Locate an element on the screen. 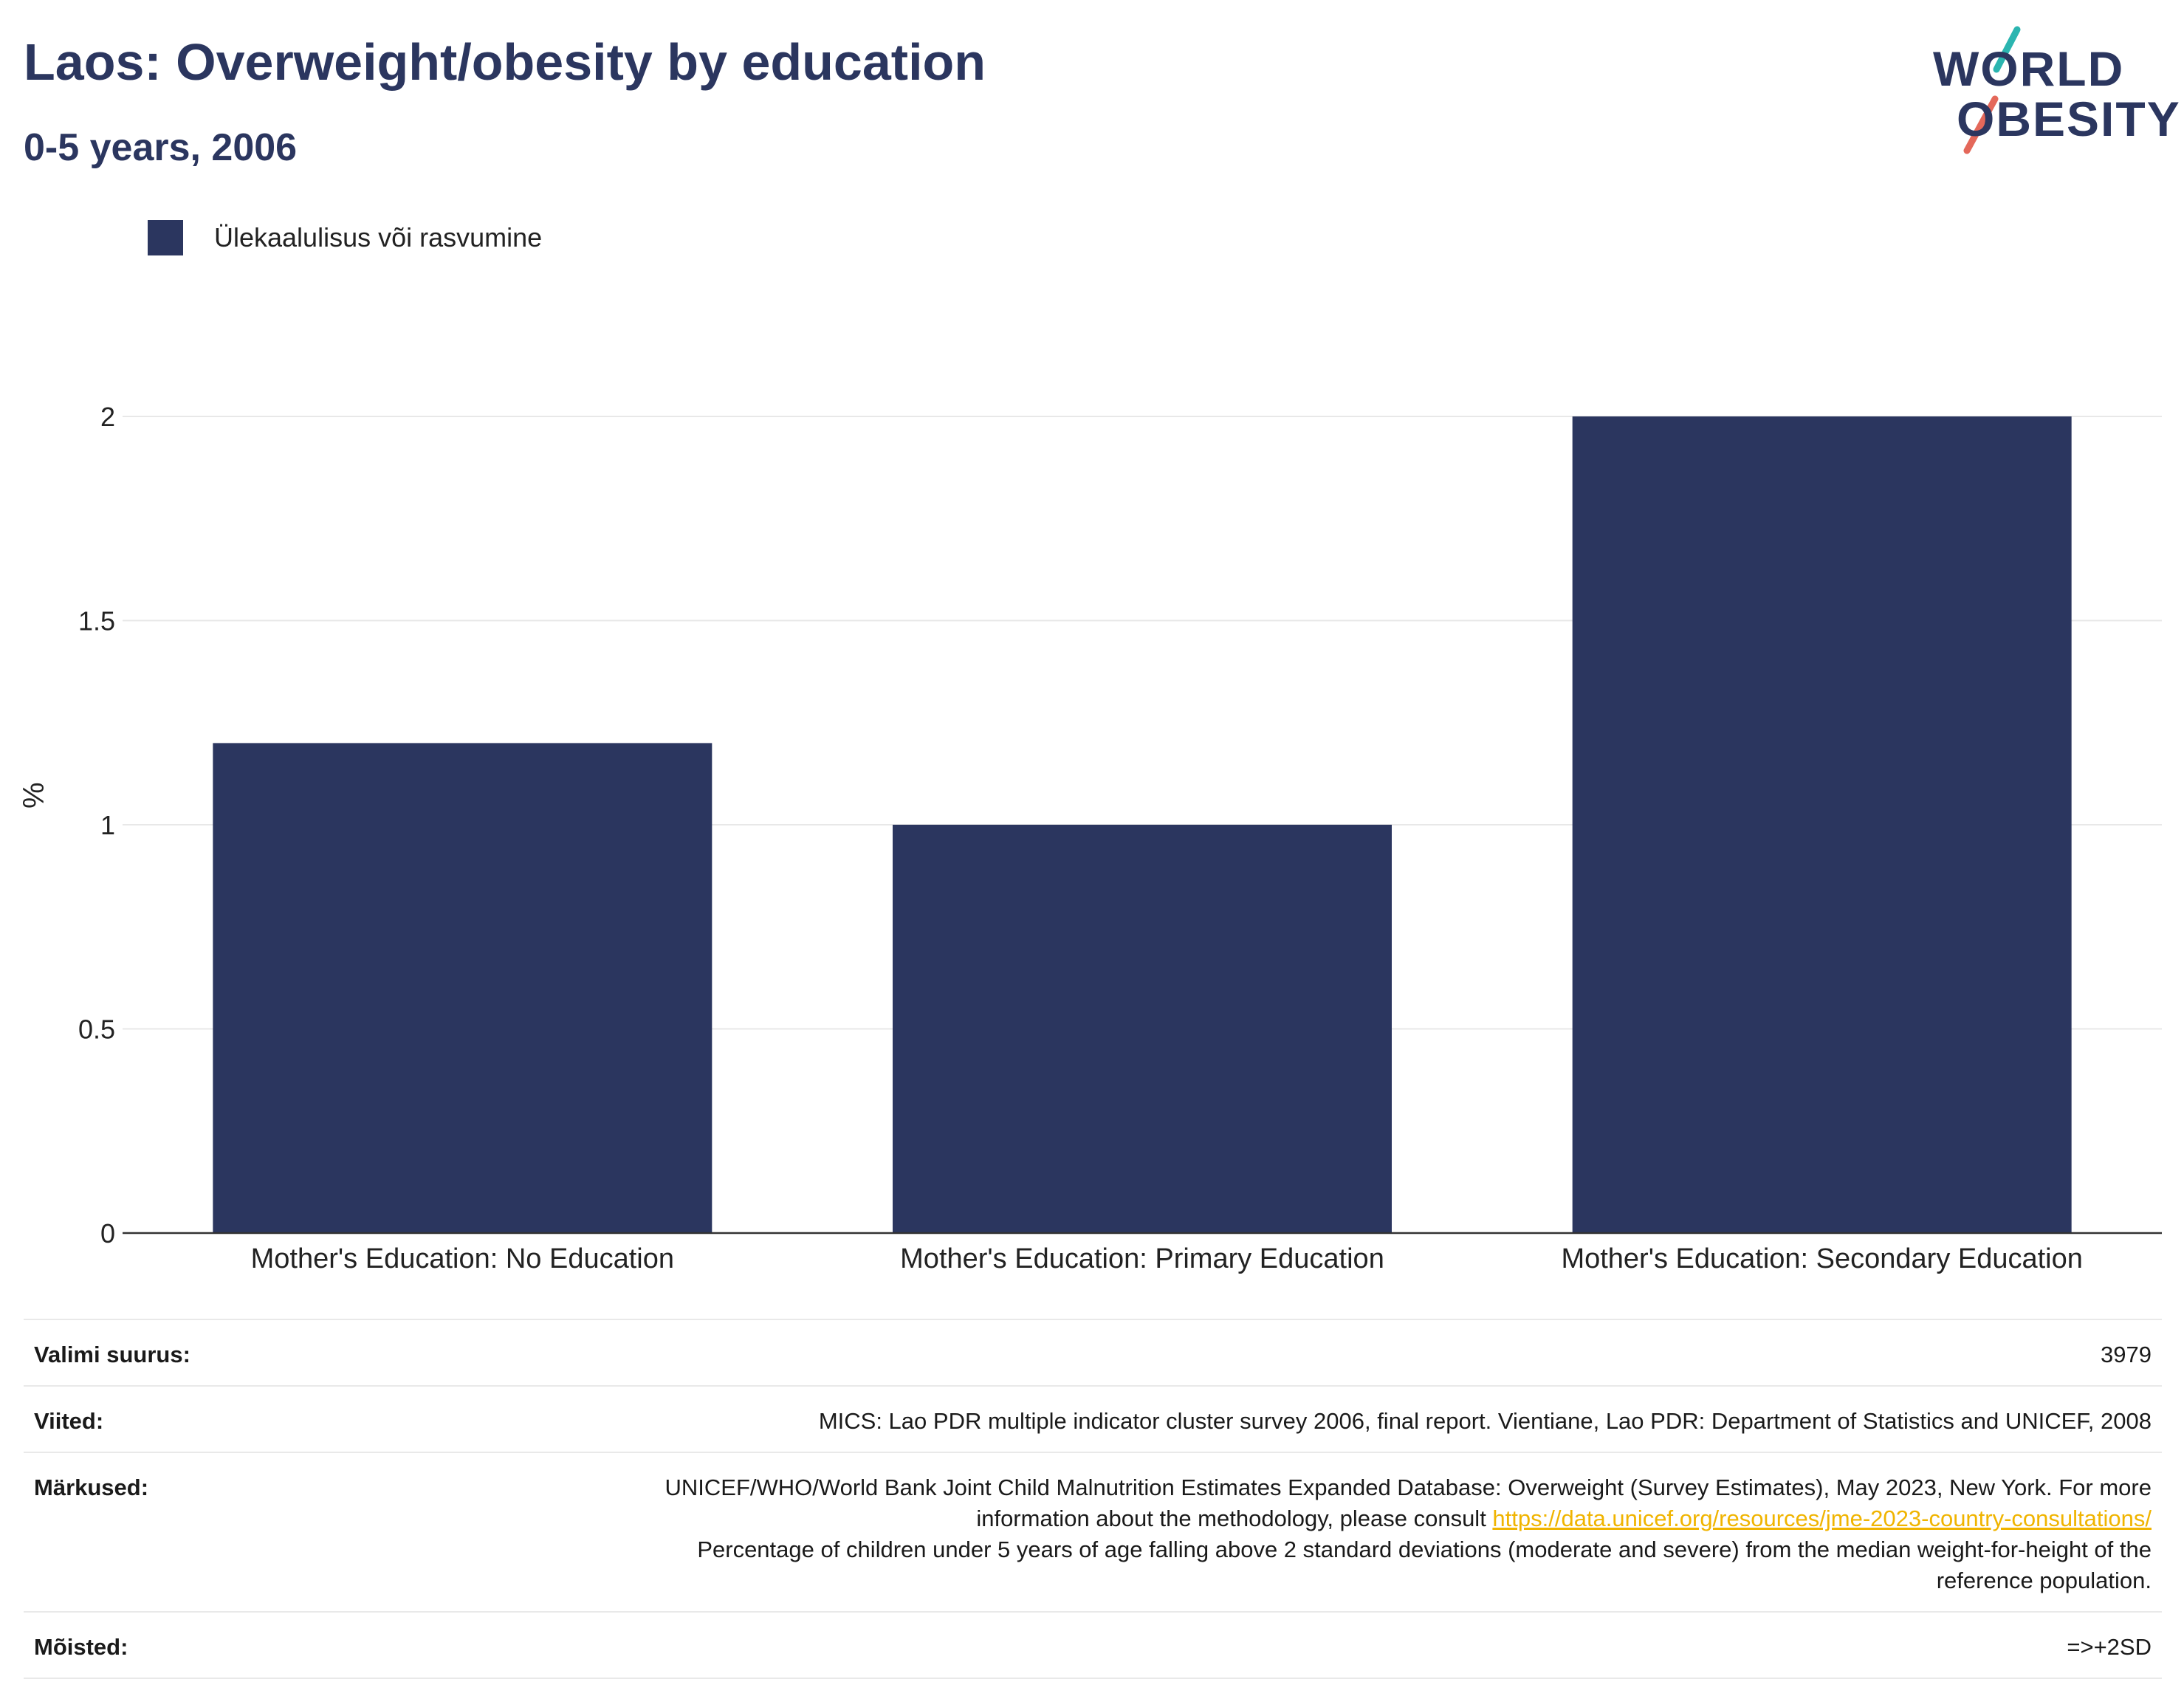 The width and height of the screenshot is (2184, 1696). legend-swatch is located at coordinates (165, 237).